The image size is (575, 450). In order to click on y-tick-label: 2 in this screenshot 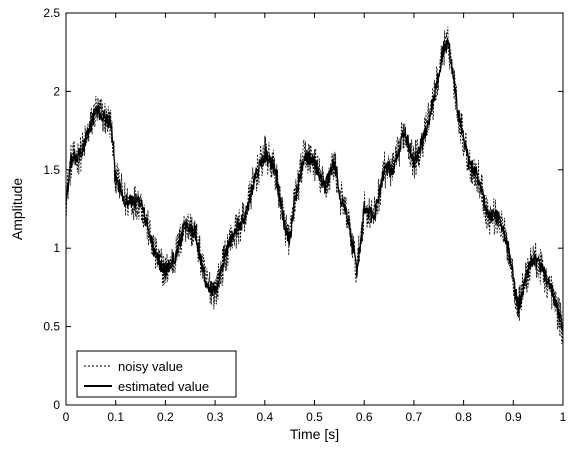, I will do `click(56, 91)`.